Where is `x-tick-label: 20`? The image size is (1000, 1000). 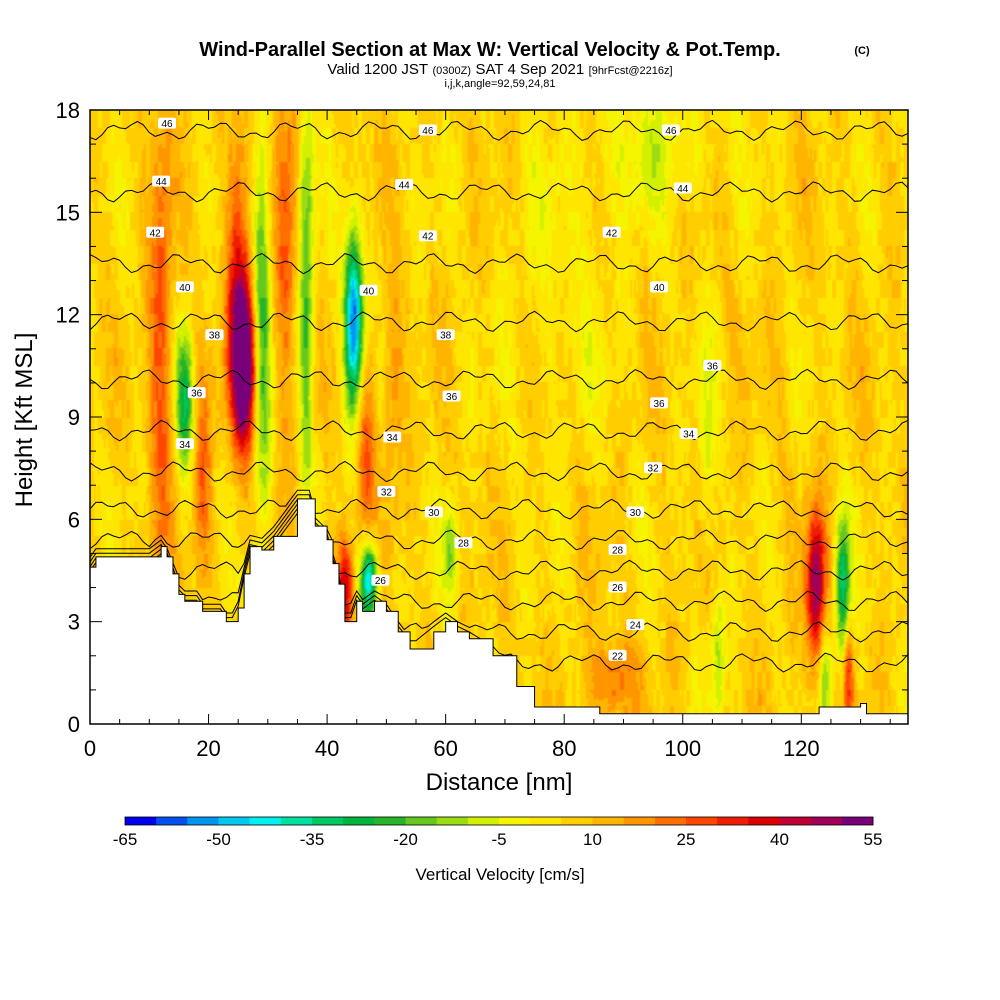
x-tick-label: 20 is located at coordinates (208, 748).